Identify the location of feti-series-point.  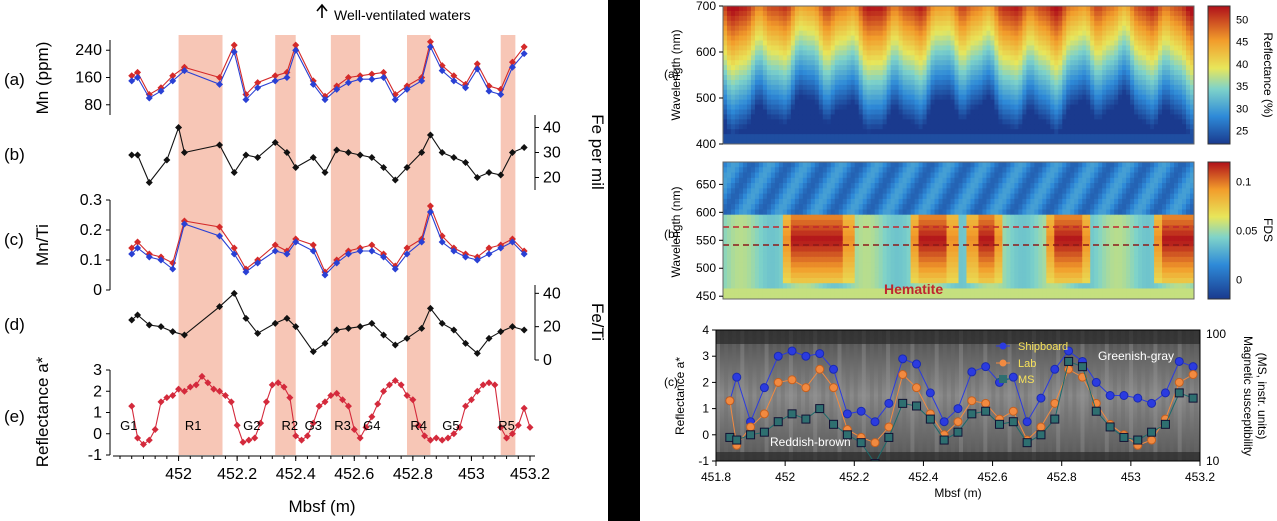
(234, 293).